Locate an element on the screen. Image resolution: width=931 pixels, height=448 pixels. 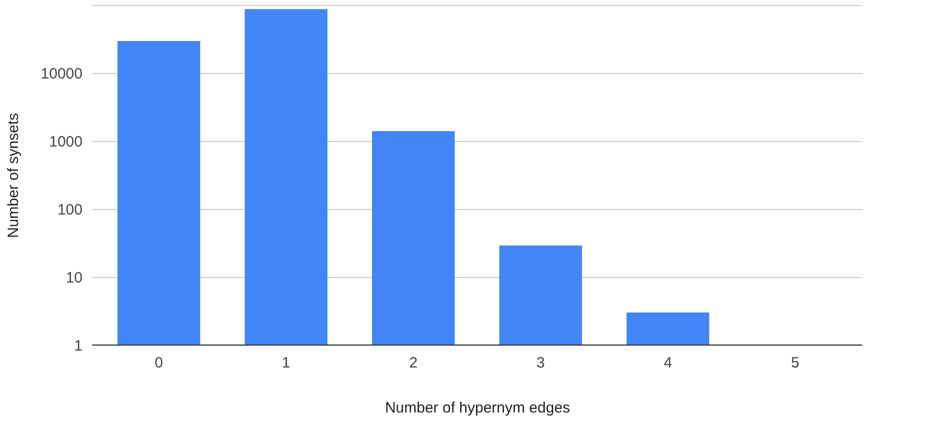
x-tick-label: 3 is located at coordinates (540, 363).